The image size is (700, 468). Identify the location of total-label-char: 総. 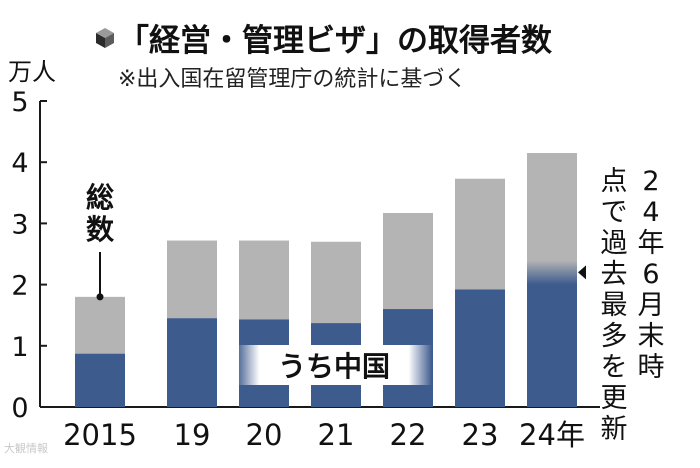
(100, 197).